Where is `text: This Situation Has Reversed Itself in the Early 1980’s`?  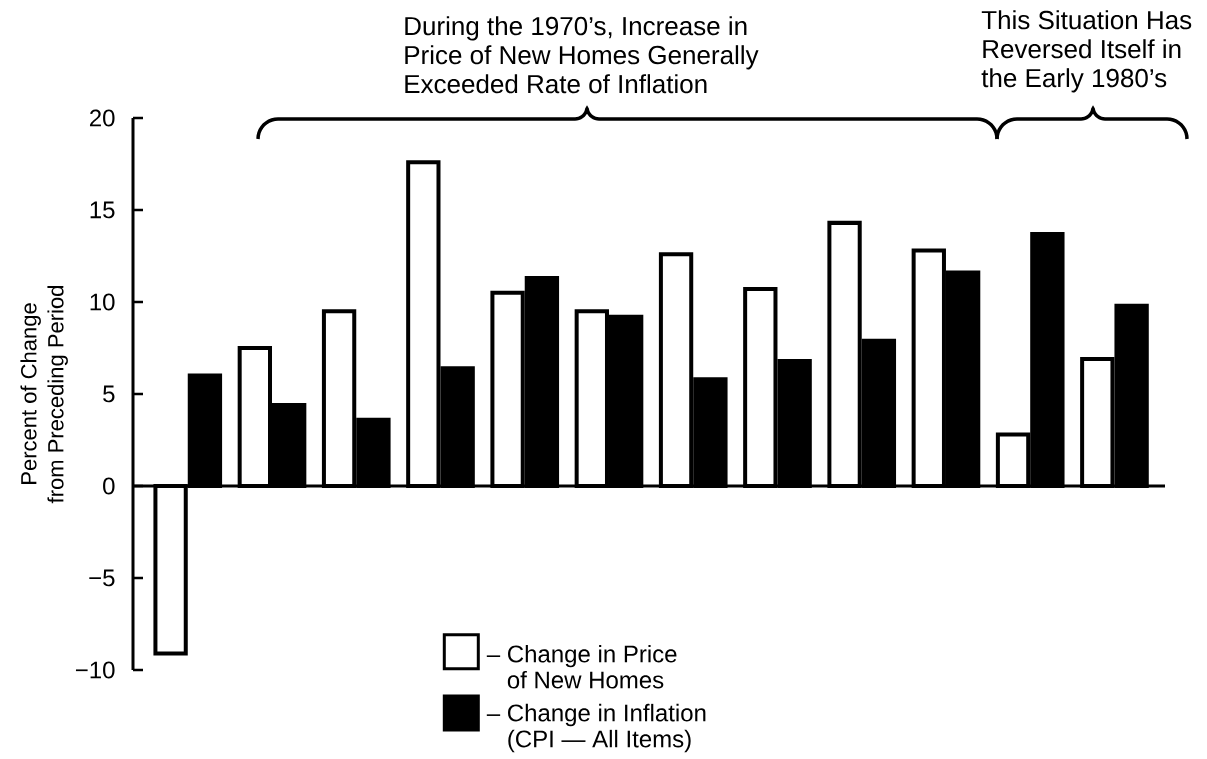
text: This Situation Has Reversed Itself in the Early 1980’s is located at coordinates (1086, 51).